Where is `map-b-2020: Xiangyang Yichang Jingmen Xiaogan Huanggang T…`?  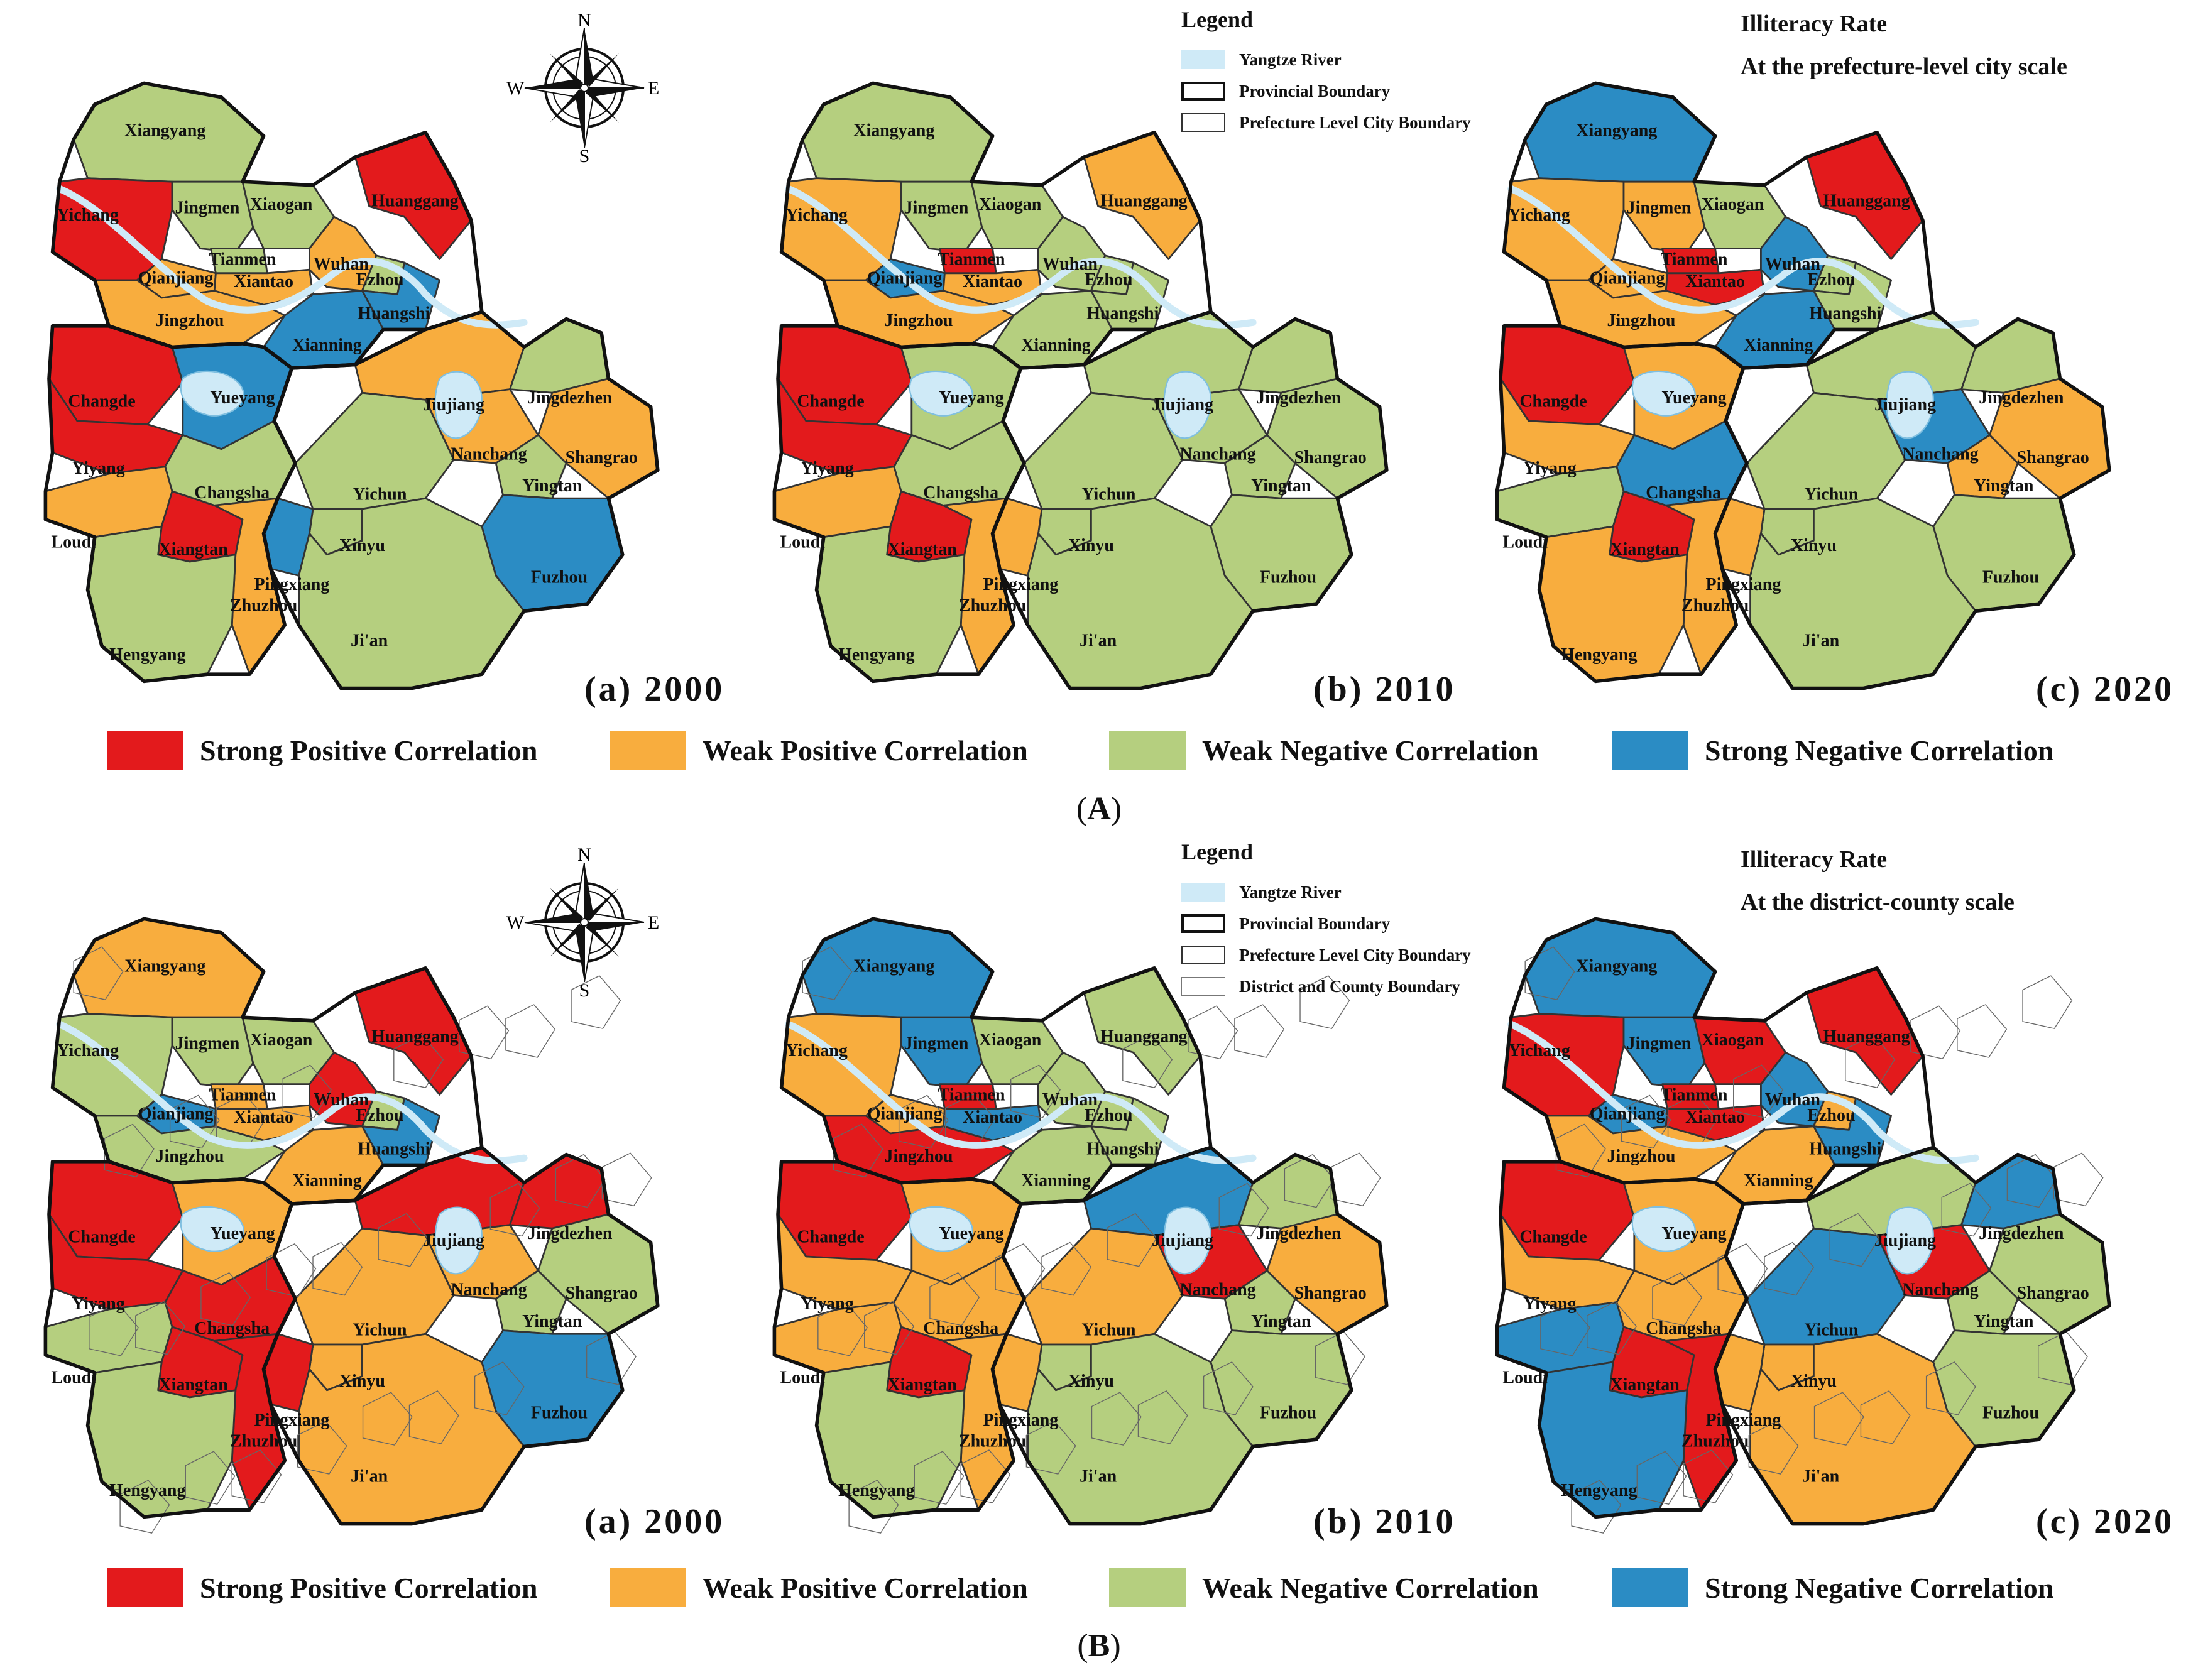 map-b-2020: Xiangyang Yichang Jingmen Xiaogan Huanggang T… is located at coordinates (1803, 1225).